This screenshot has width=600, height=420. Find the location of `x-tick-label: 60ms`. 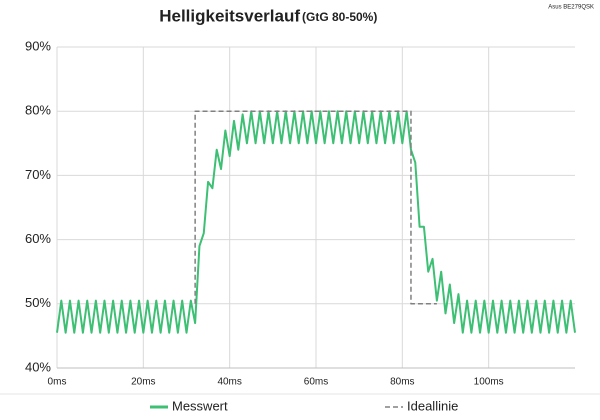

x-tick-label: 60ms is located at coordinates (316, 382).